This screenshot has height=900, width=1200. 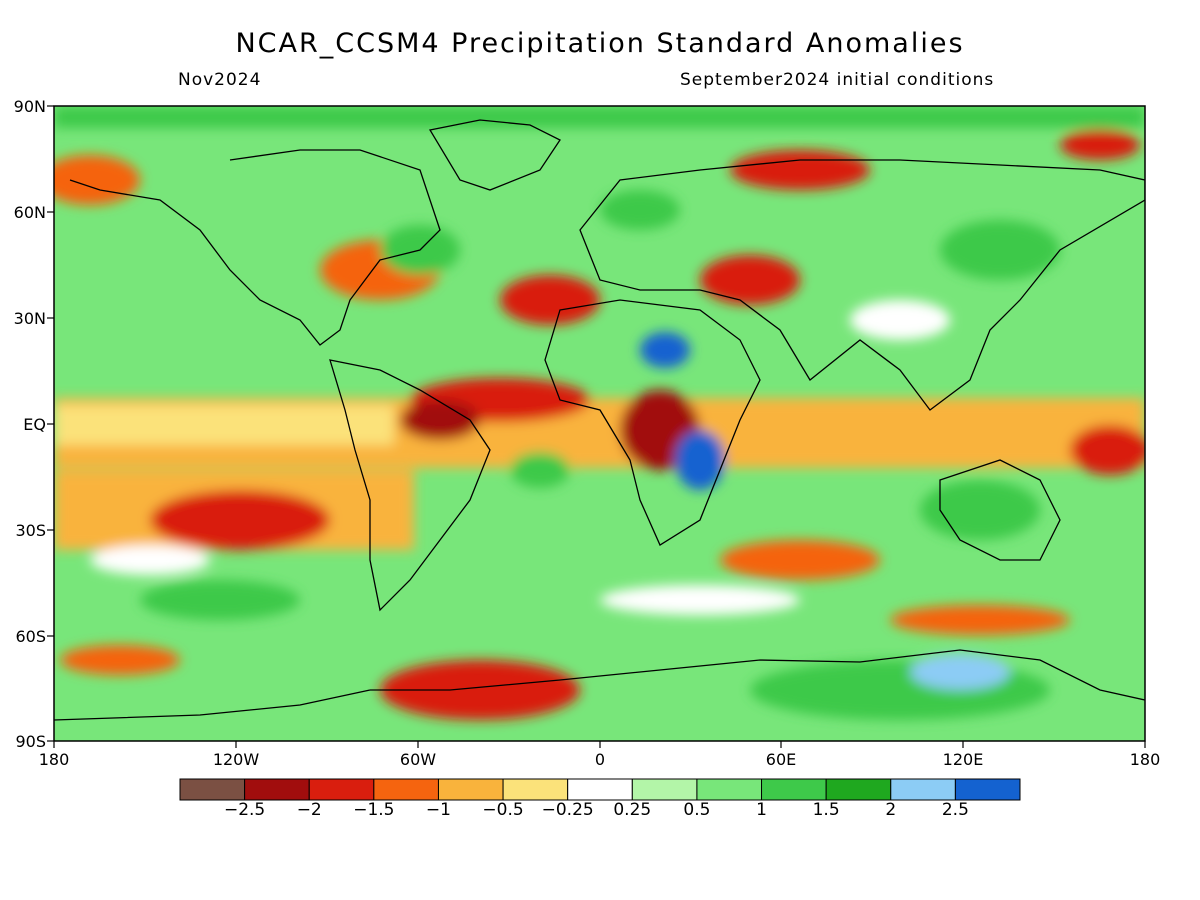 I want to click on lon-label-60w: 60W, so click(x=418, y=759).